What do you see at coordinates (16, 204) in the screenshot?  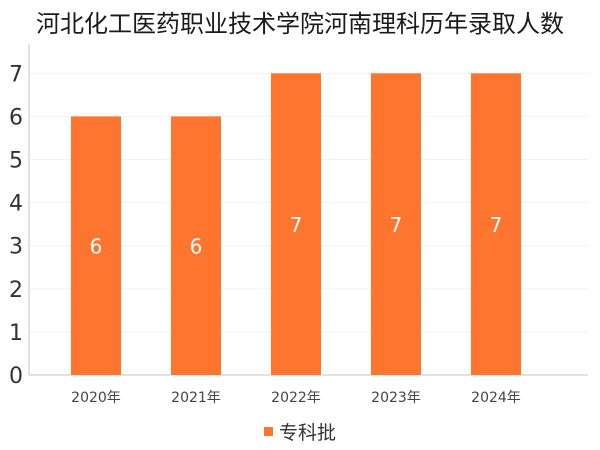 I see `y-tick-label: 4` at bounding box center [16, 204].